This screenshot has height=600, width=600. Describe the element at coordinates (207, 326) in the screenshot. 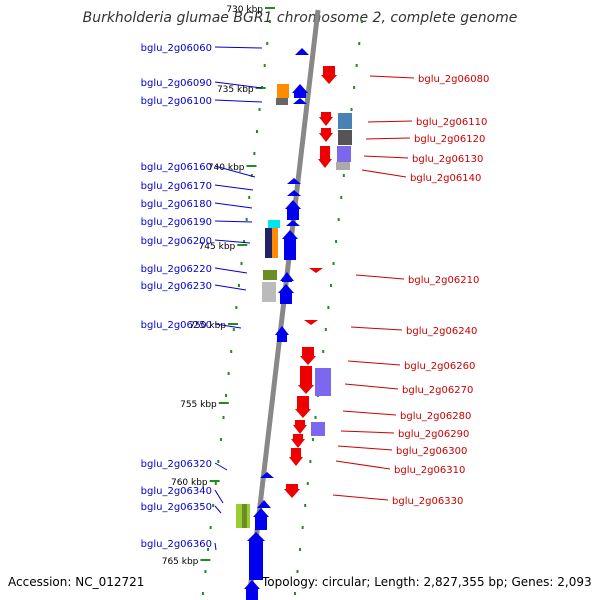

I see `scale-mark-label: 750 kbp` at that location.